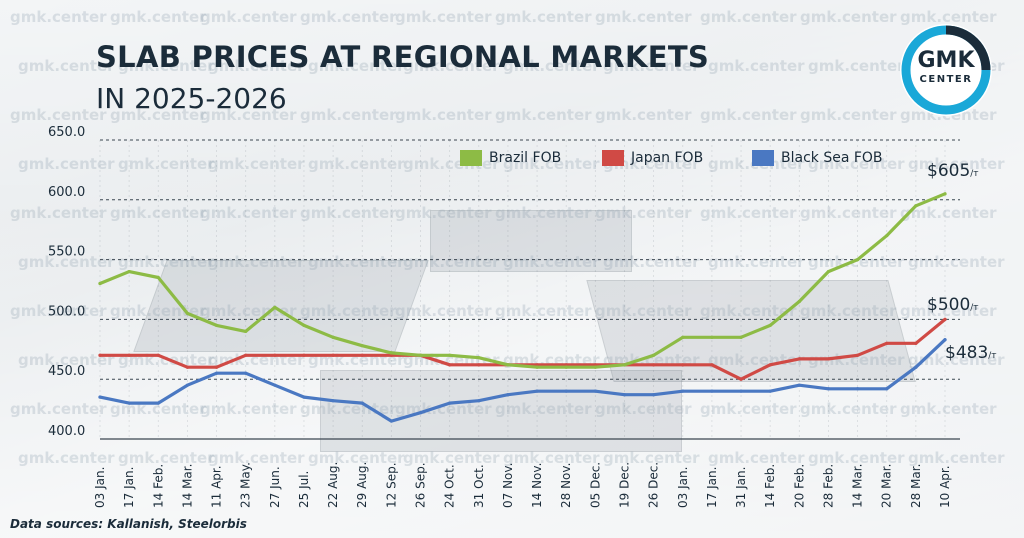 This screenshot has width=1024, height=538. What do you see at coordinates (391, 485) in the screenshot?
I see `x-tick-label: 12 Sep.` at bounding box center [391, 485].